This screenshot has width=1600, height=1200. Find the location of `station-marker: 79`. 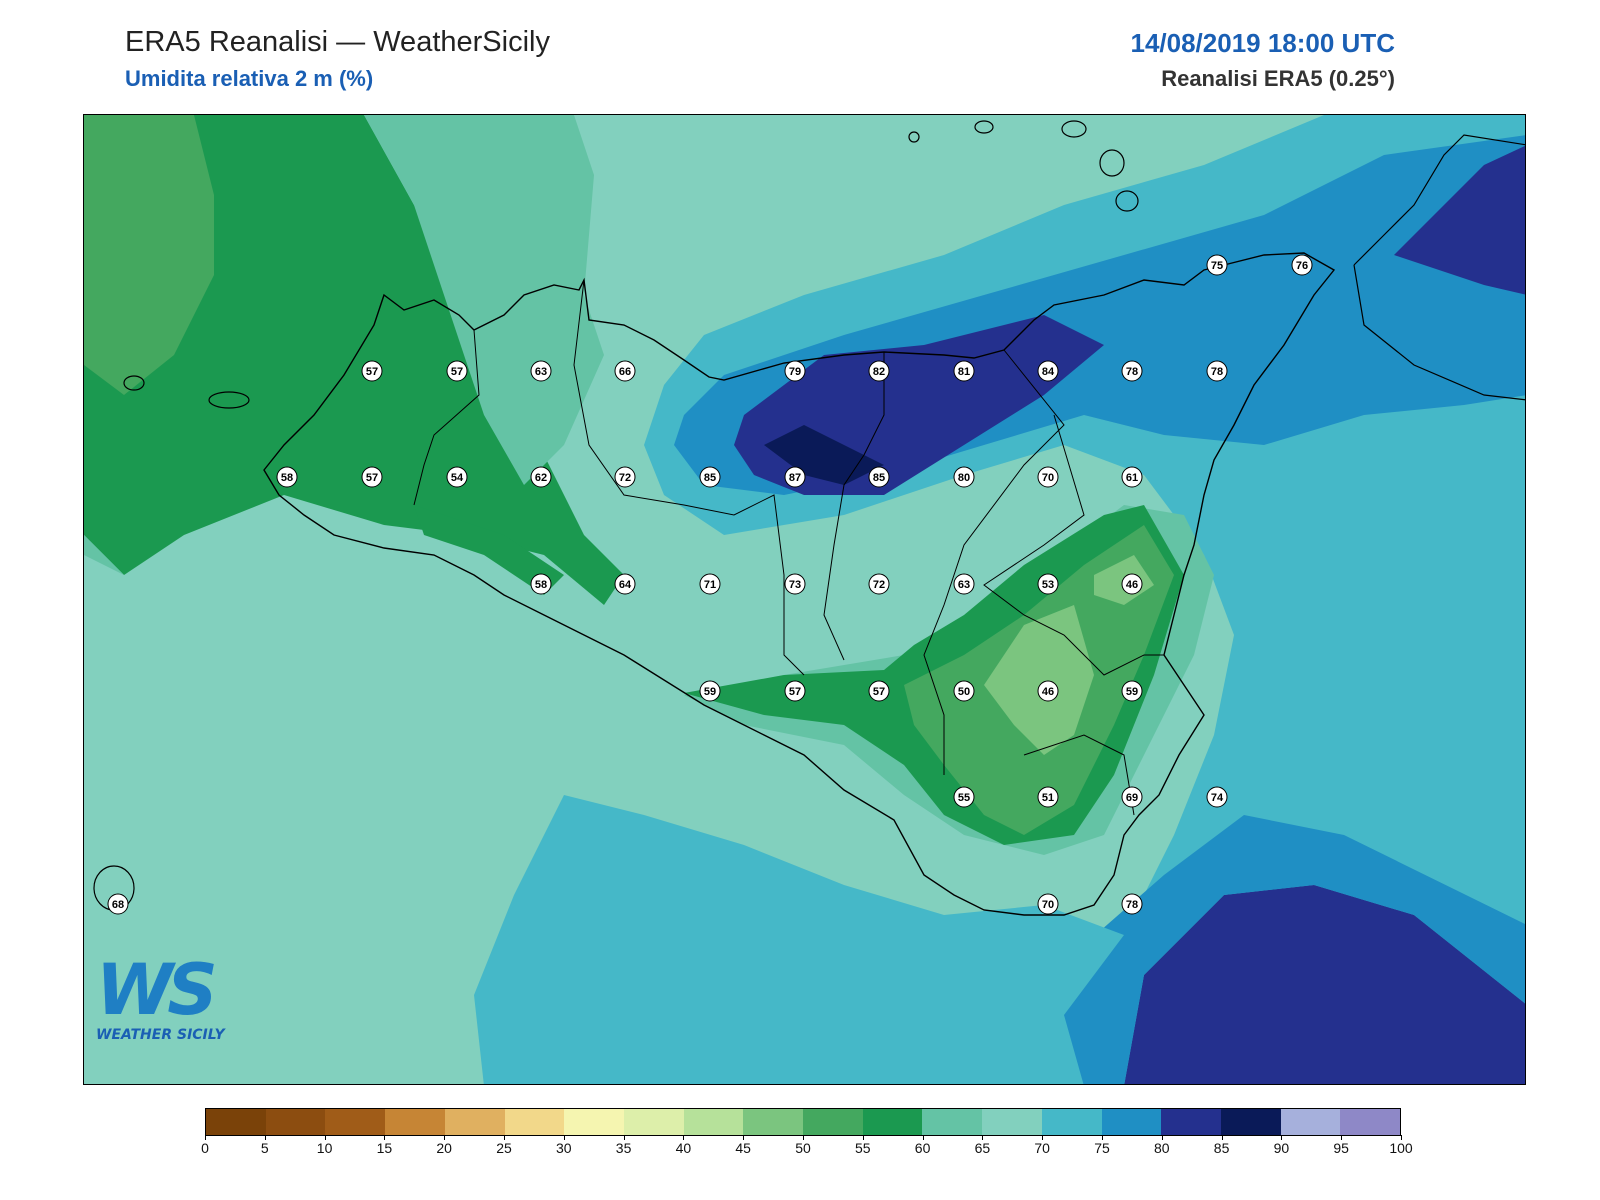

station-marker: 79 is located at coordinates (795, 371).